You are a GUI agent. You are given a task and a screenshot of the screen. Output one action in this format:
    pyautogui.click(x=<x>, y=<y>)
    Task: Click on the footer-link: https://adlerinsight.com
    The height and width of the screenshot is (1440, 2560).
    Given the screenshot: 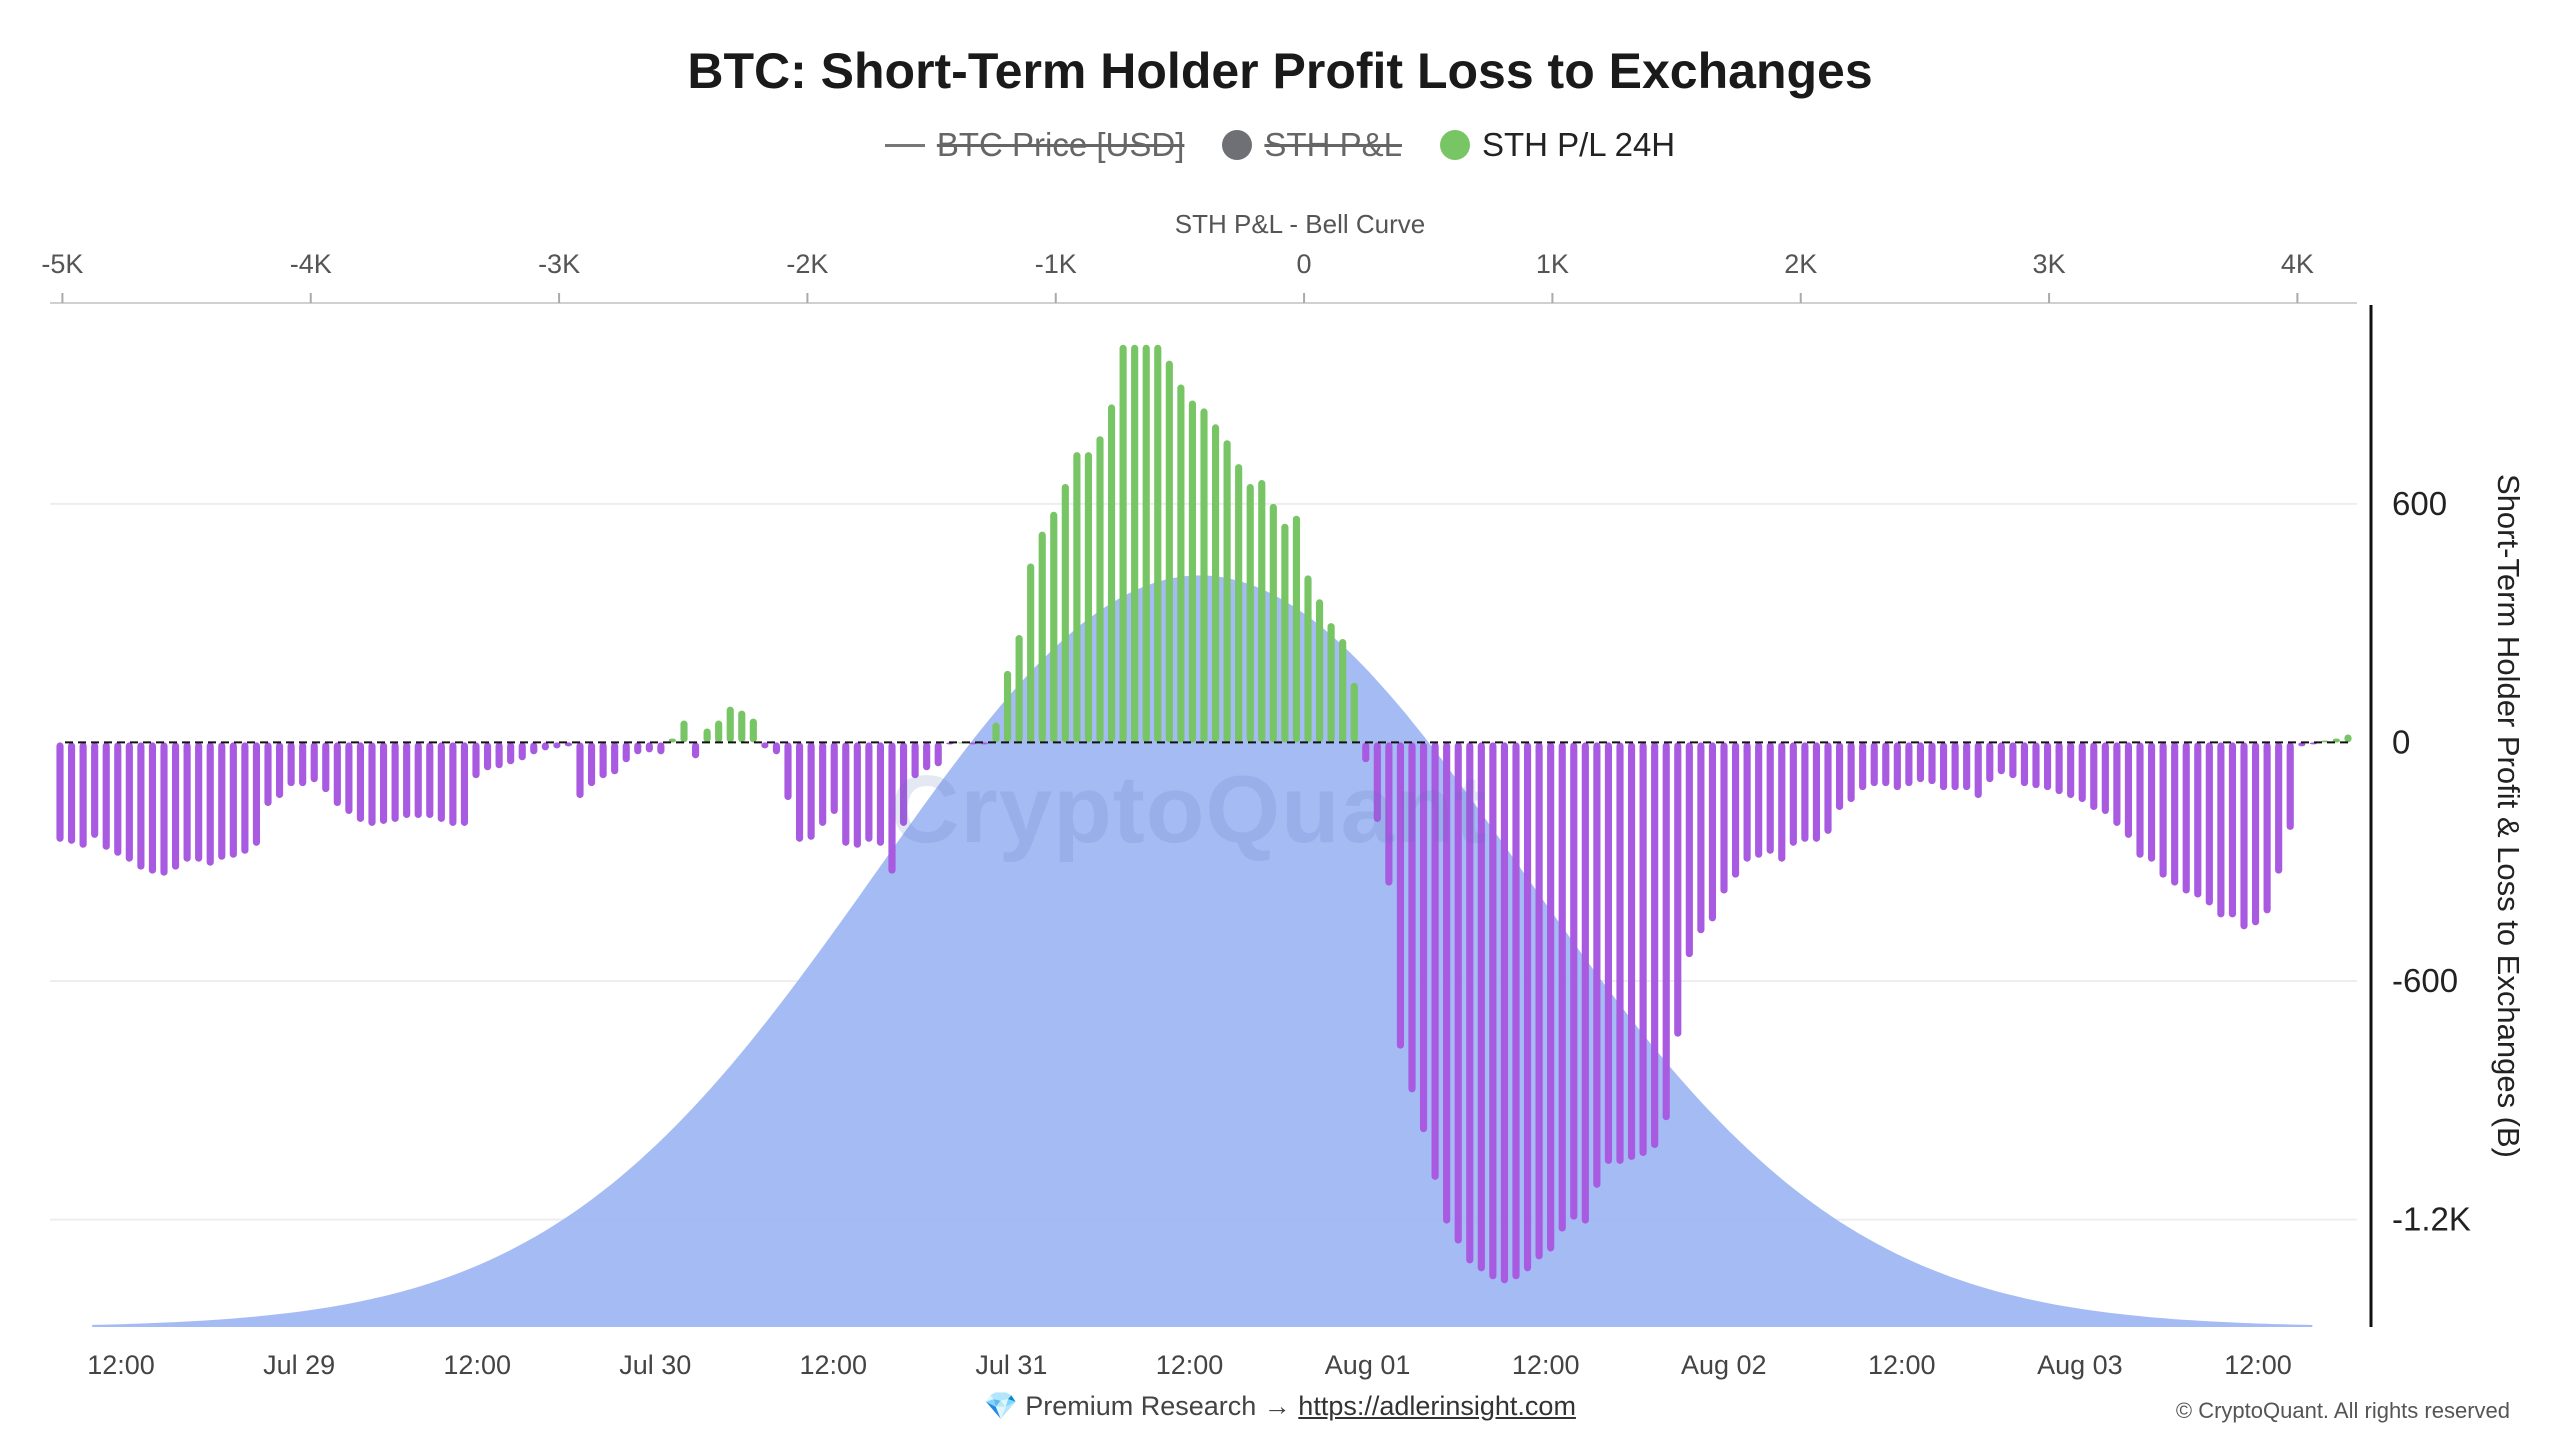 What is the action you would take?
    pyautogui.click(x=1437, y=1406)
    